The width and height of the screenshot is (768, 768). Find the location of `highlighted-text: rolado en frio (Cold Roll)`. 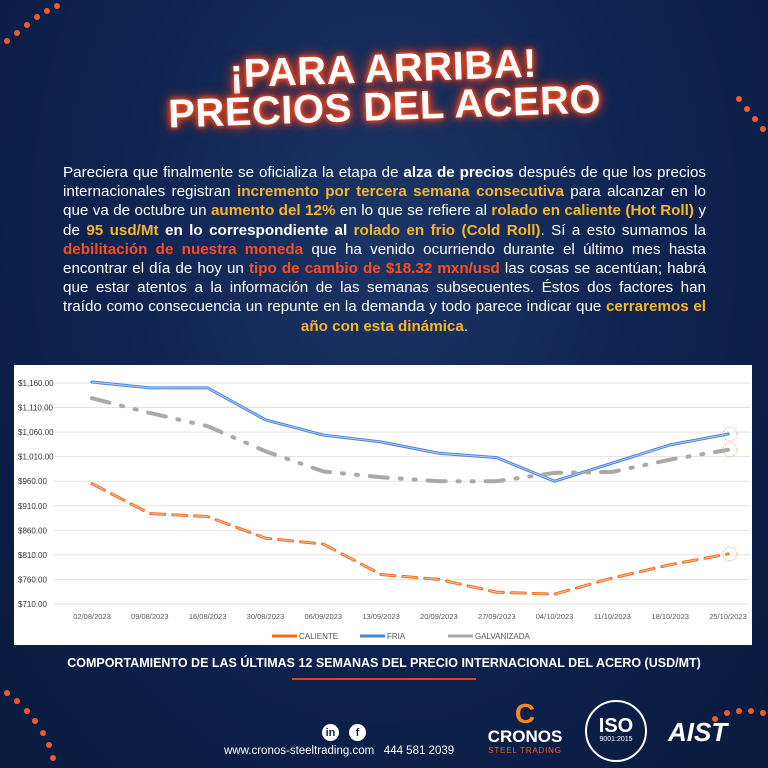

highlighted-text: rolado en frio (Cold Roll) is located at coordinates (447, 230).